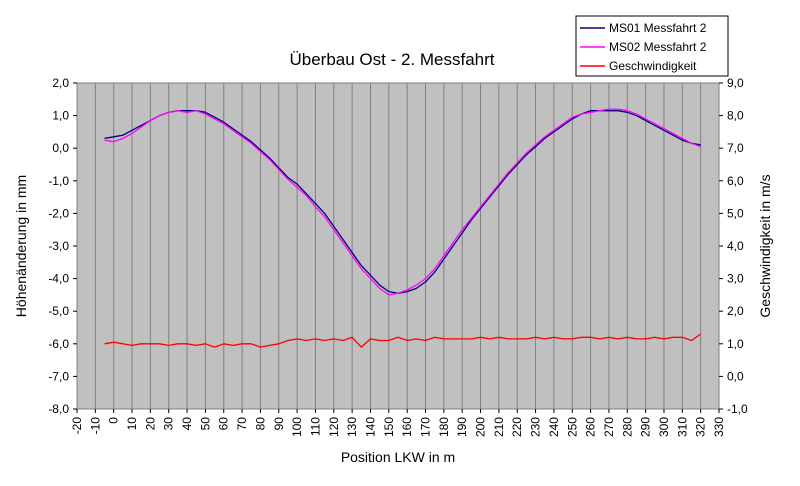 The height and width of the screenshot is (486, 800). What do you see at coordinates (334, 427) in the screenshot?
I see `x-tick-label: 120` at bounding box center [334, 427].